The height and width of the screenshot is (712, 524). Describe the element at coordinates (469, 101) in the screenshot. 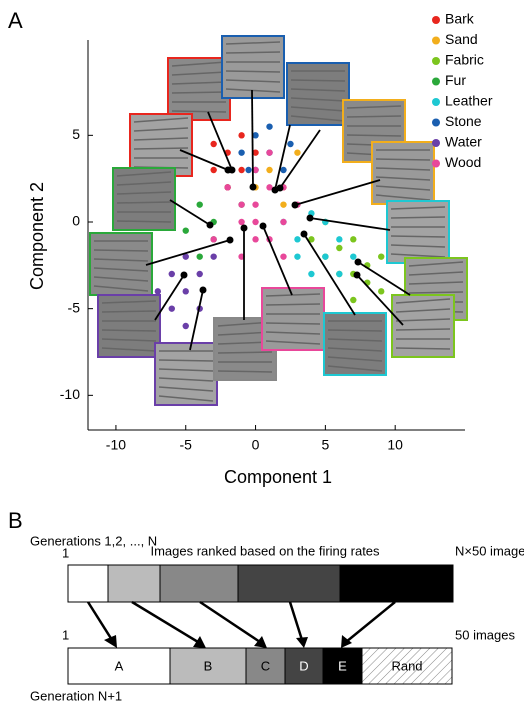

I see `legend-label: Leather` at that location.